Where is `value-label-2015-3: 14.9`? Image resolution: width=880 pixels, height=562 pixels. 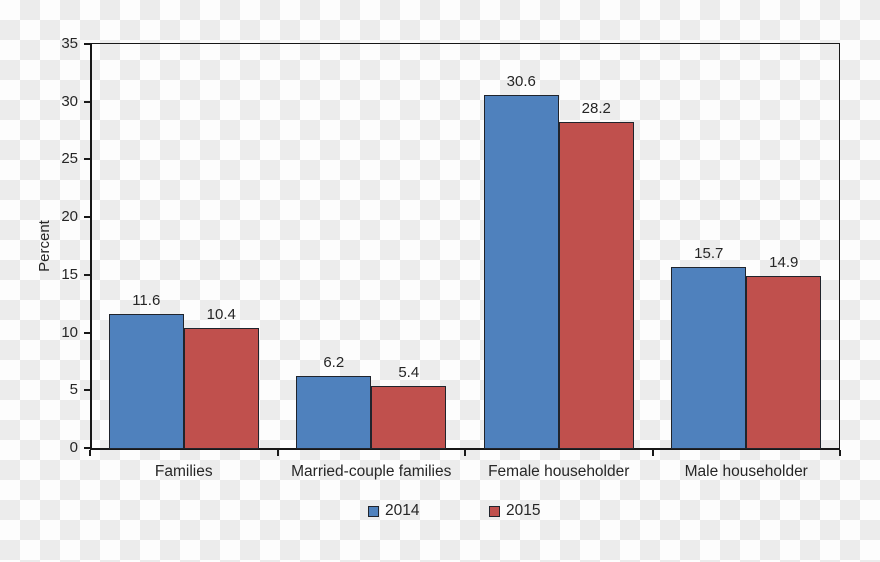
value-label-2015-3: 14.9 is located at coordinates (784, 262).